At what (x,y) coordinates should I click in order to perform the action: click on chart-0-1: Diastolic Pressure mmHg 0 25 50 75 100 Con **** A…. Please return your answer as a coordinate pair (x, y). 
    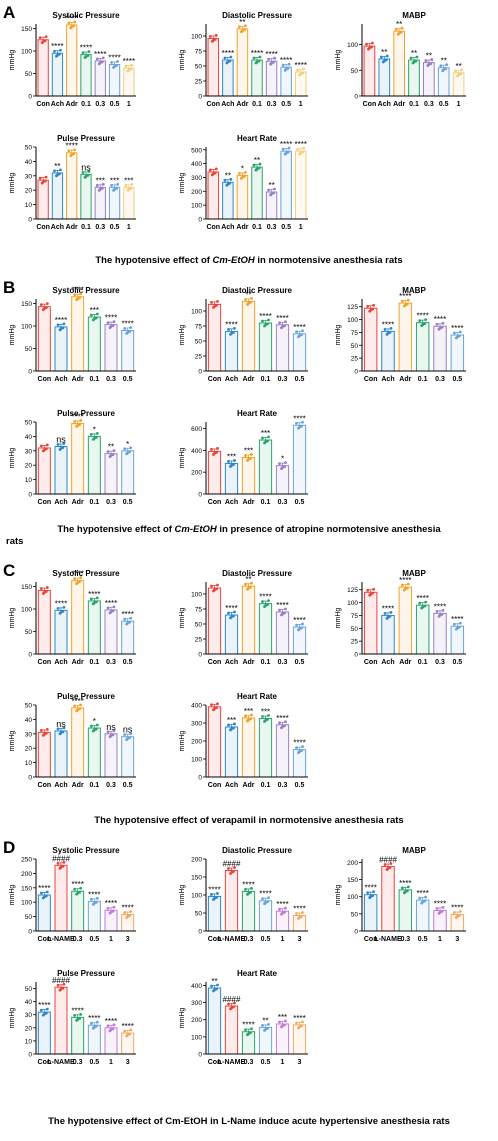
    Looking at the image, I should click on (243, 59).